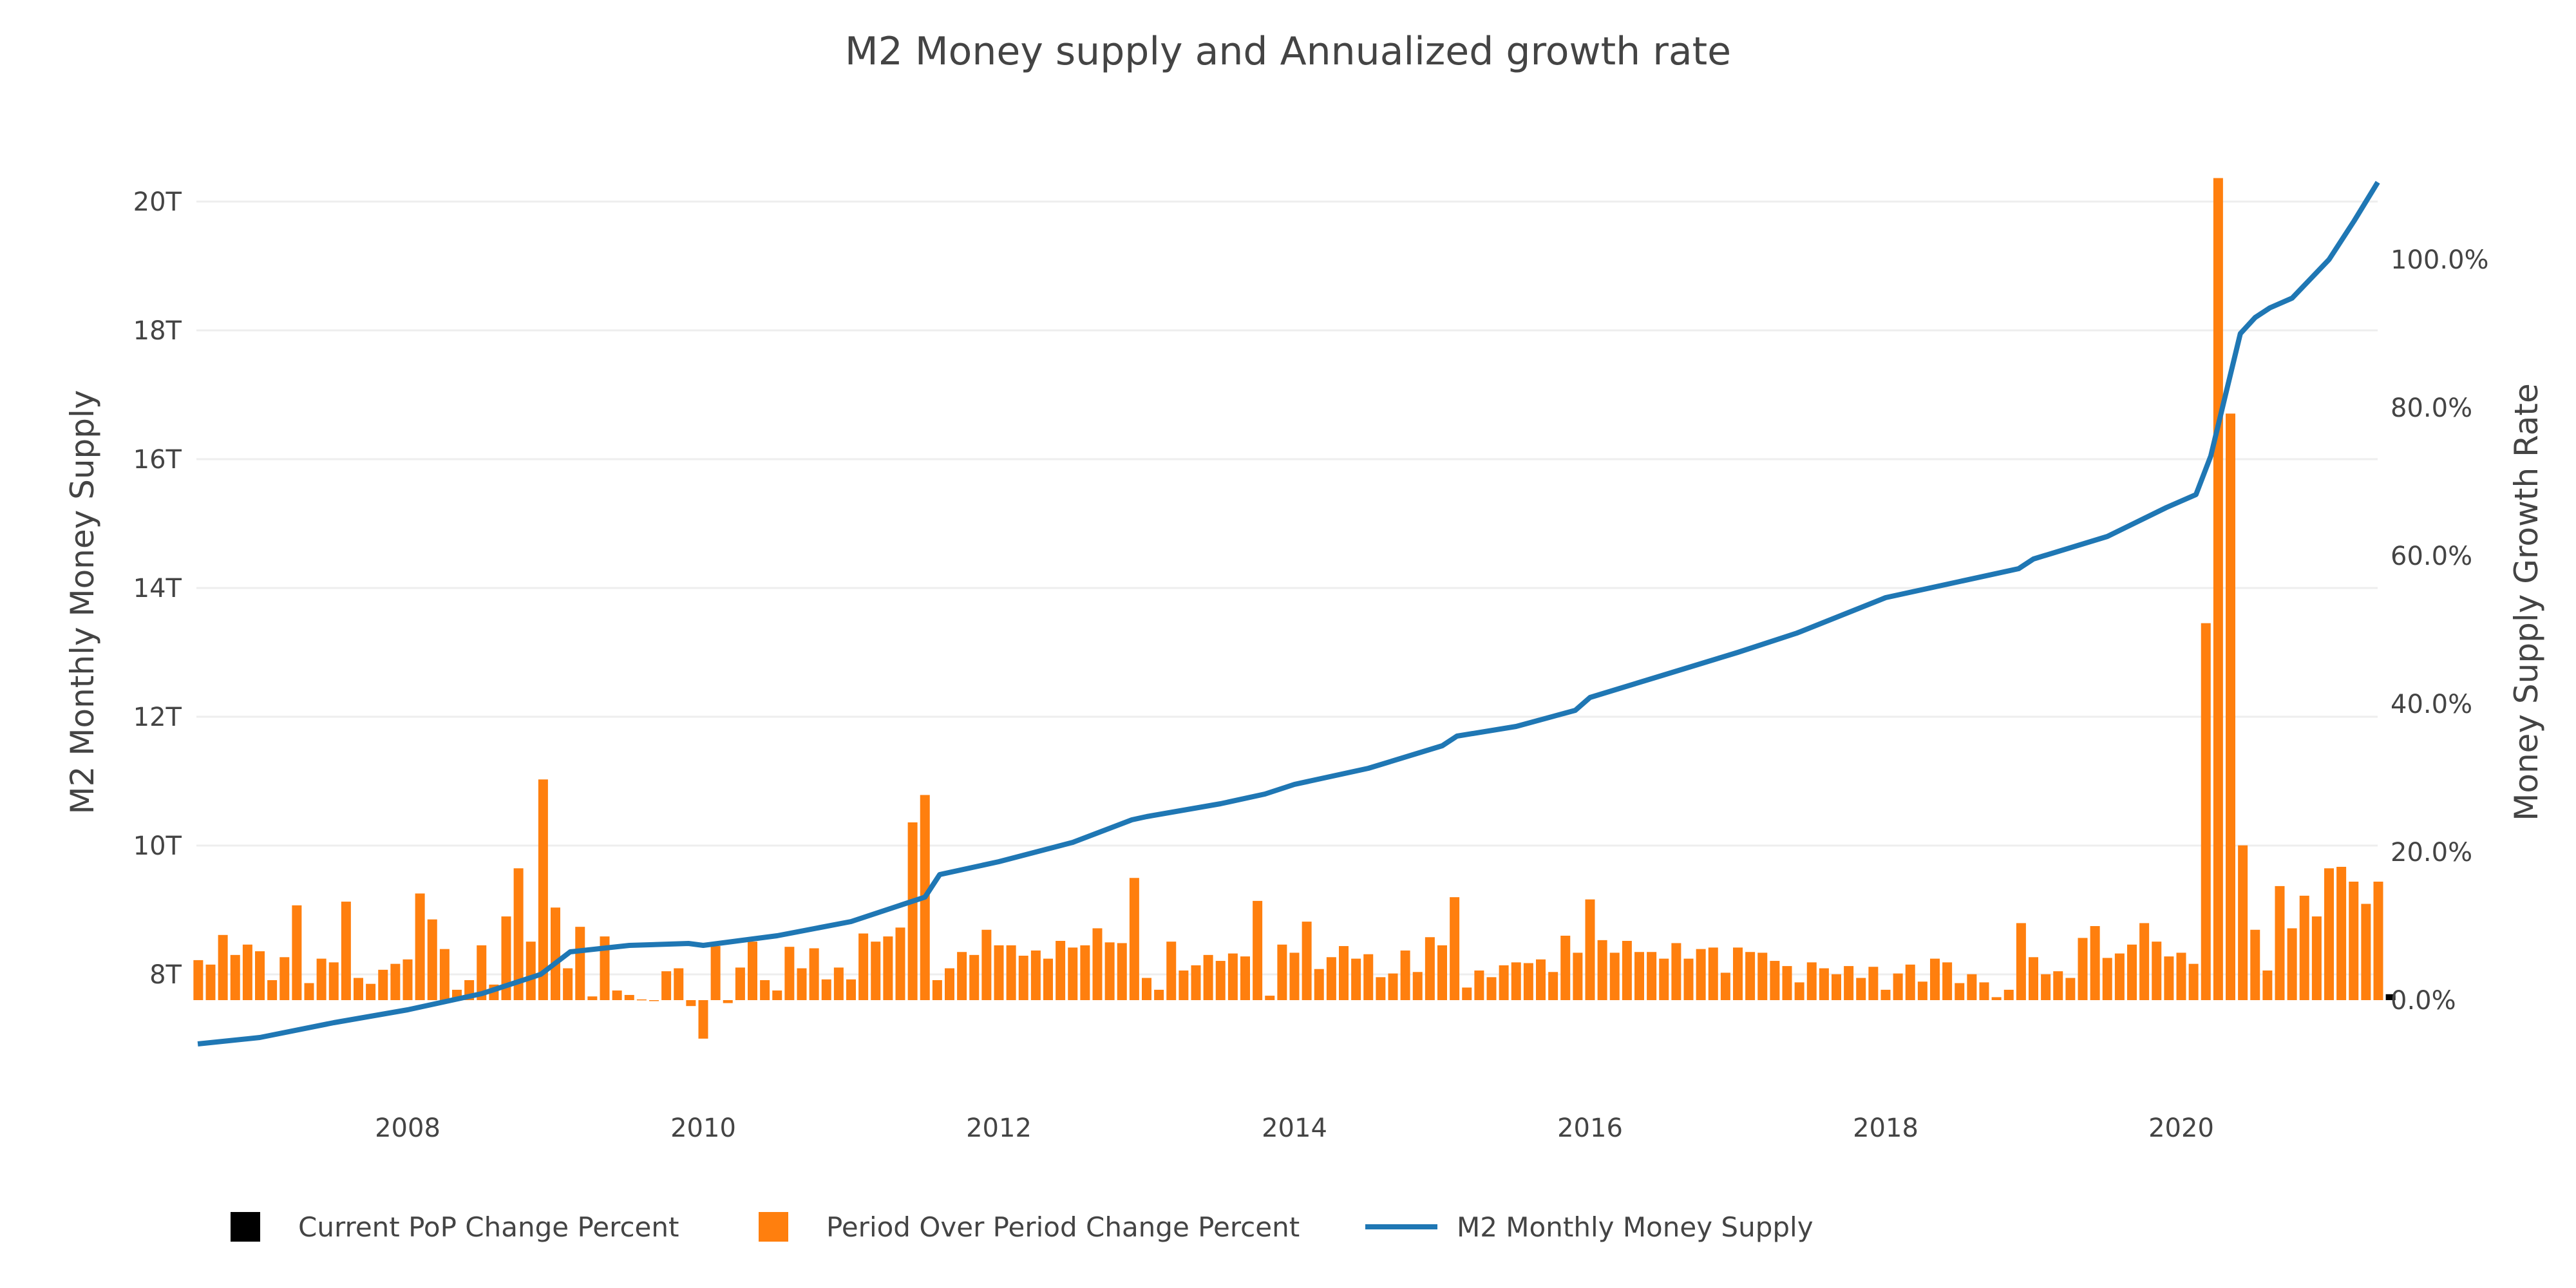  What do you see at coordinates (1063, 1227) in the screenshot?
I see `legend-label: Period Over Period Change Percent` at bounding box center [1063, 1227].